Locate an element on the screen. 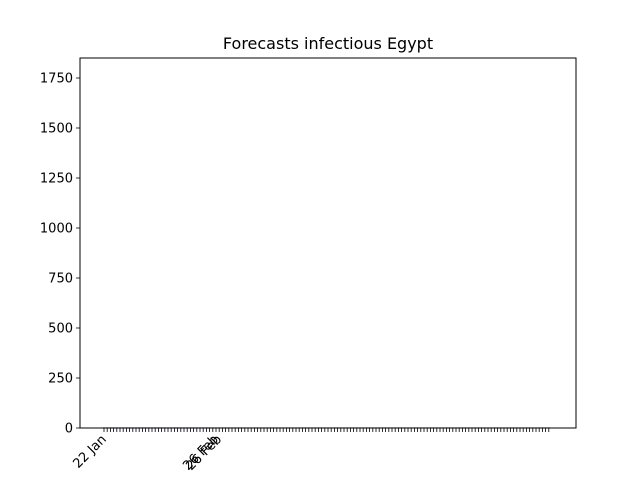 The height and width of the screenshot is (480, 640). chart-title: Forecasts infectious Egypt is located at coordinates (328, 43).